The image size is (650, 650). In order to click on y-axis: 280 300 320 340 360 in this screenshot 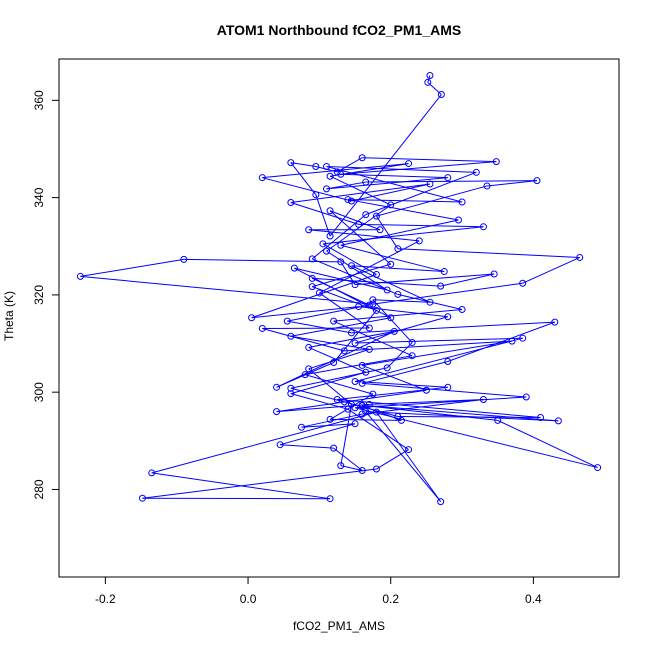, I will do `click(46, 294)`.